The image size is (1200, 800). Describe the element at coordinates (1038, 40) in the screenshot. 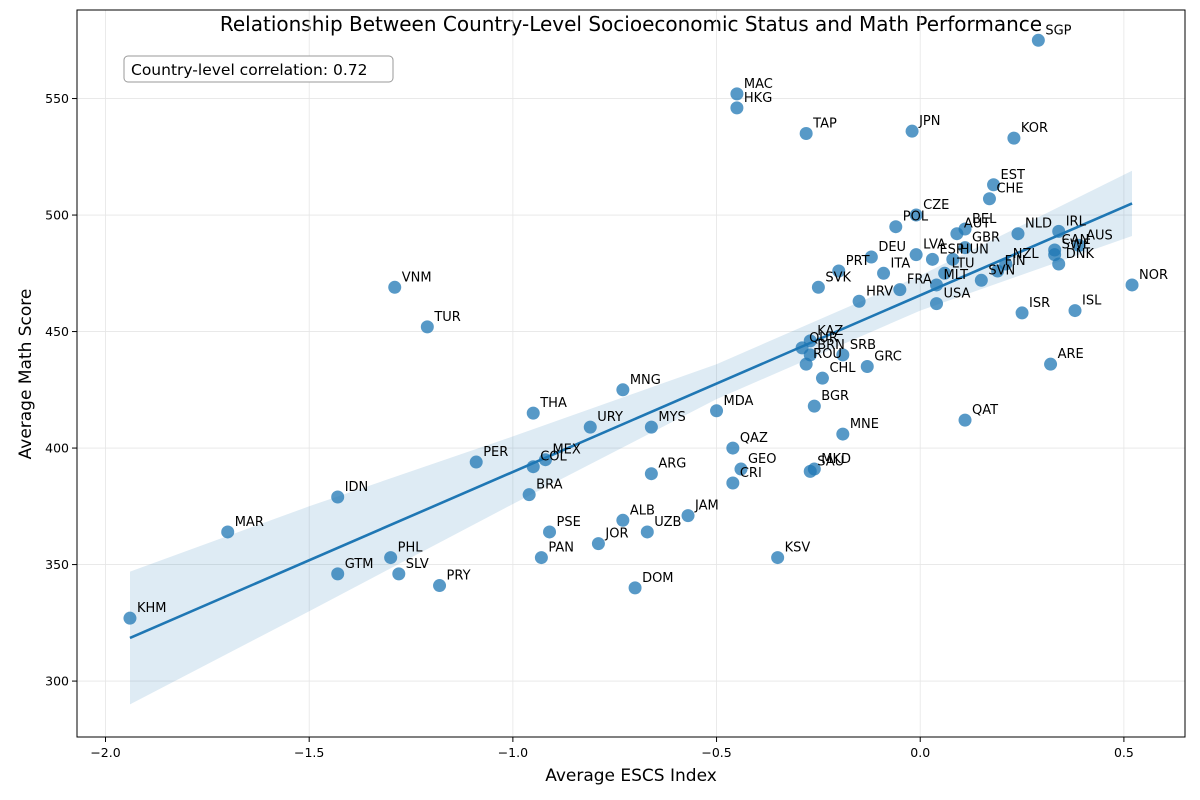

I see `data-point-sgp` at that location.